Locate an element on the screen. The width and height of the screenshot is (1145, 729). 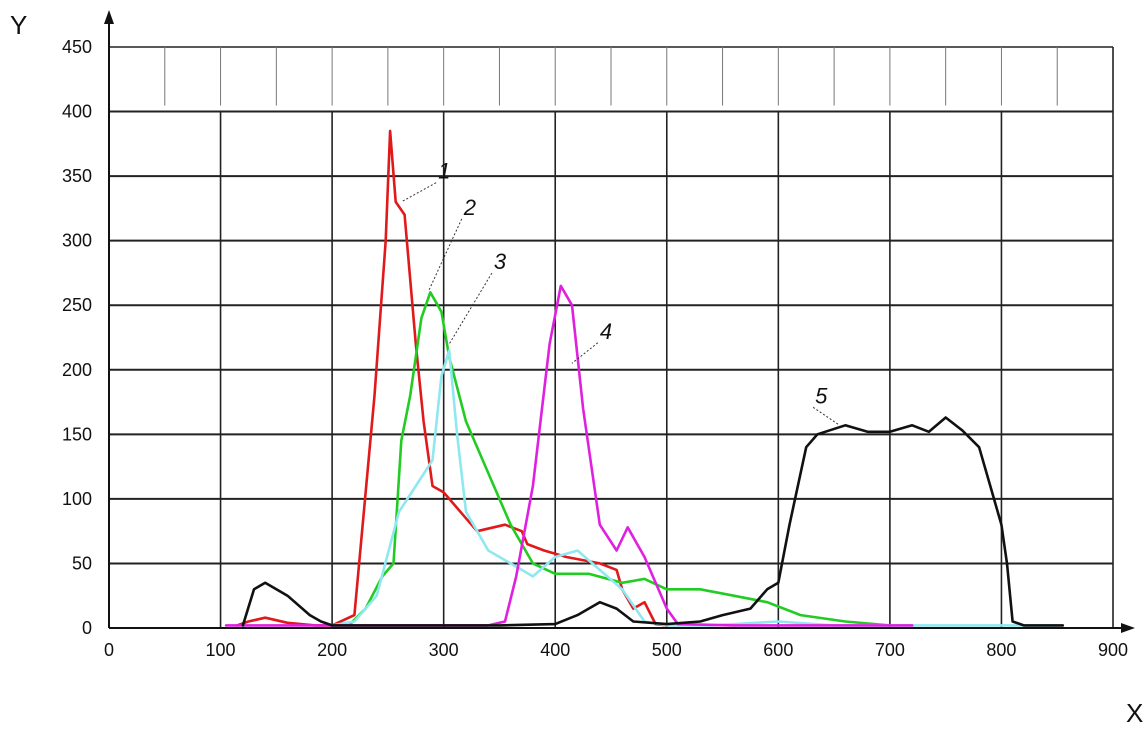
x-tick-label-500: 500 is located at coordinates (667, 650).